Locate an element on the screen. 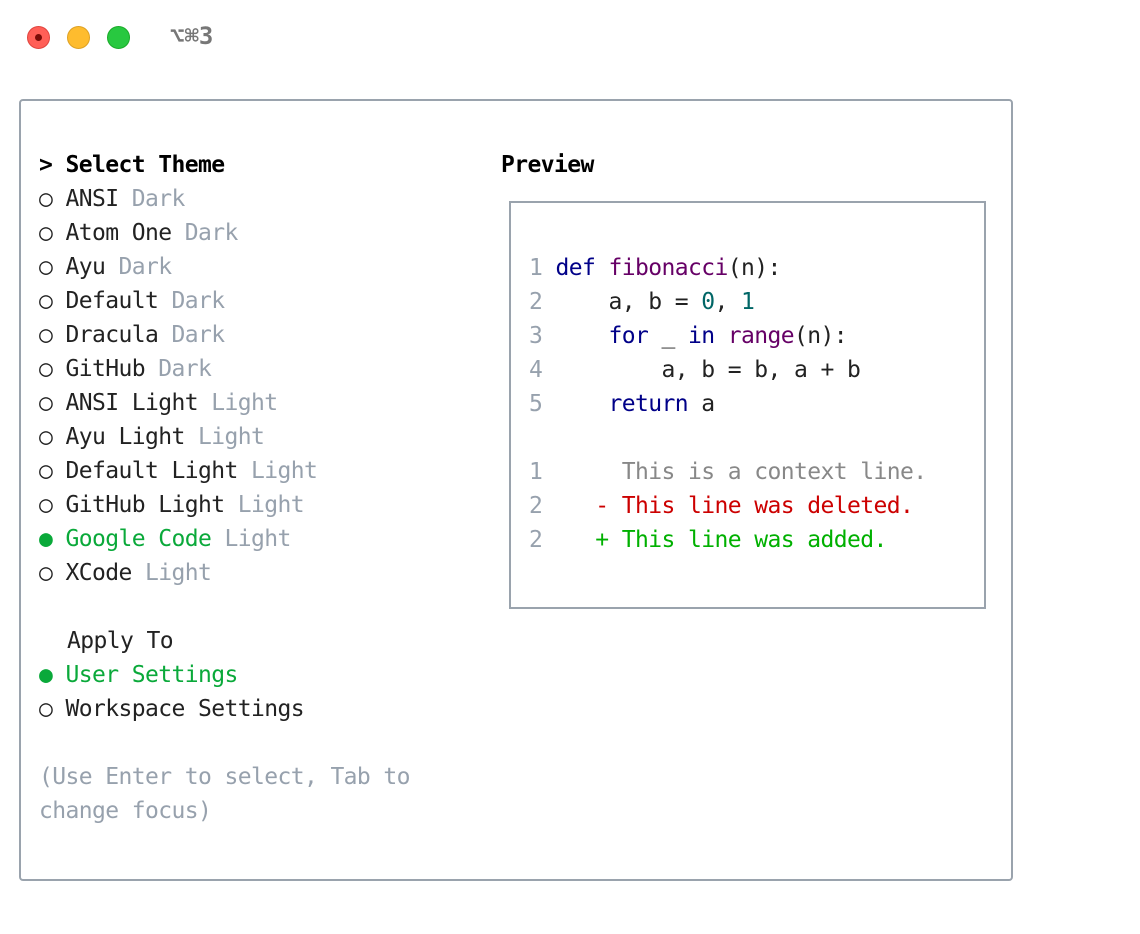 This screenshot has height=934, width=1140. diff-sign is located at coordinates (601, 472).